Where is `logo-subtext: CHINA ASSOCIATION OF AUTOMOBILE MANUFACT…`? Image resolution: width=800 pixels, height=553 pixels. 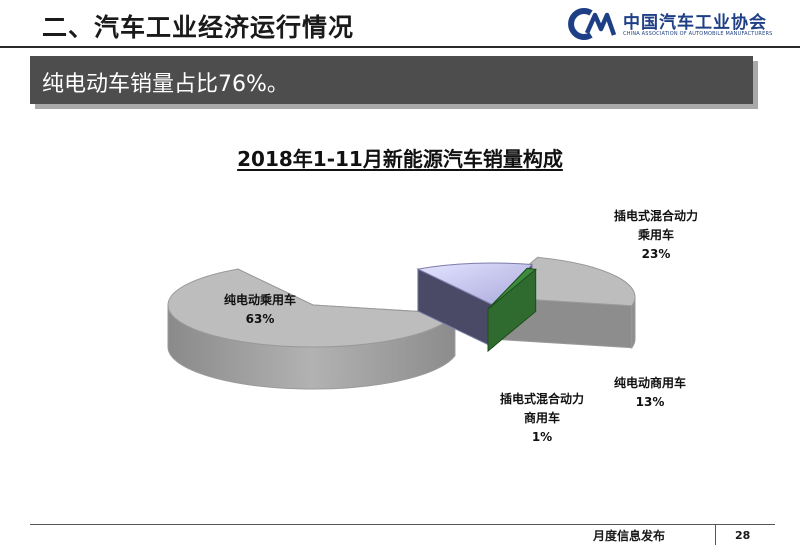 logo-subtext: CHINA ASSOCIATION OF AUTOMOBILE MANUFACT… is located at coordinates (698, 34).